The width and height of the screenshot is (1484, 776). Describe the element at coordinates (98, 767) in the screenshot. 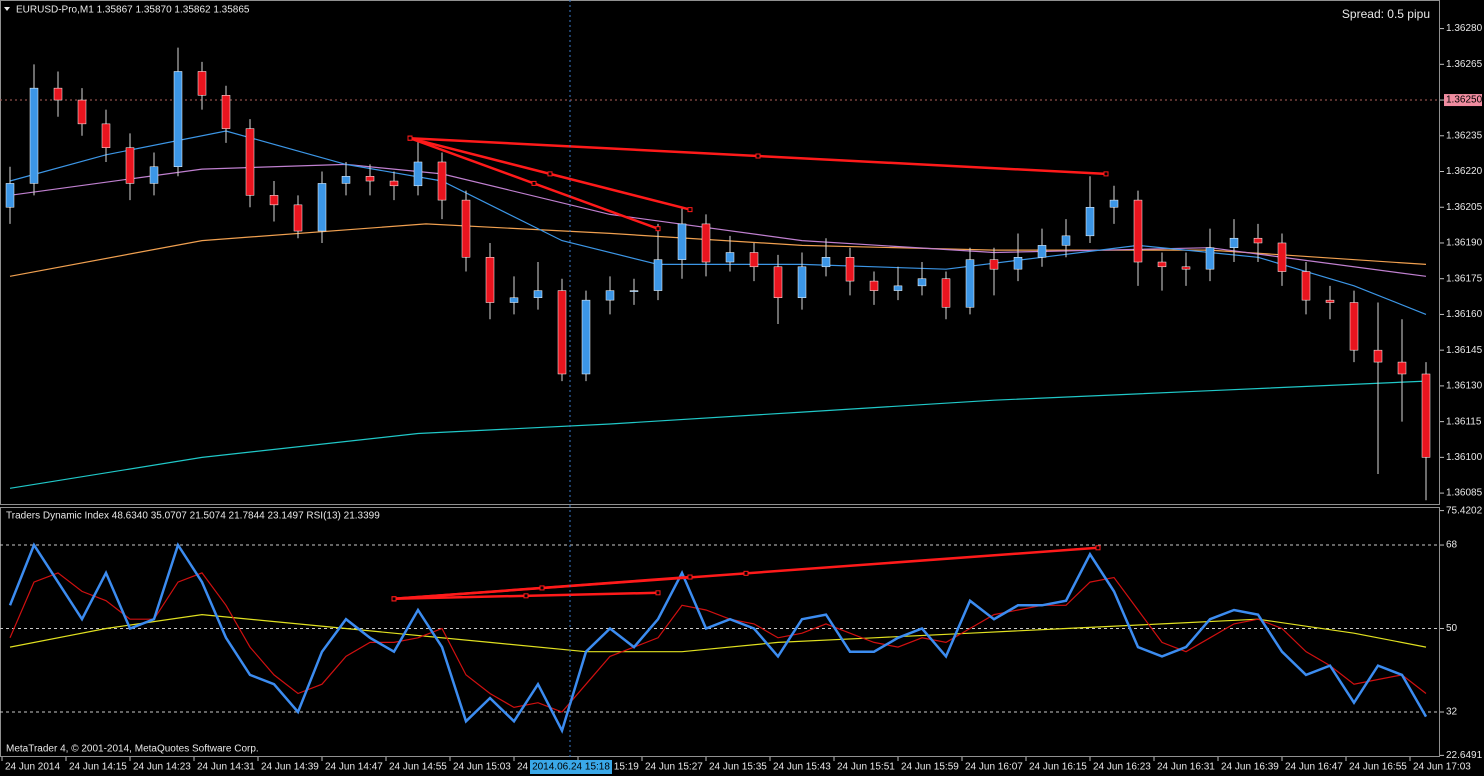

I see `x-tick-label: 24 Jun 14:15` at that location.